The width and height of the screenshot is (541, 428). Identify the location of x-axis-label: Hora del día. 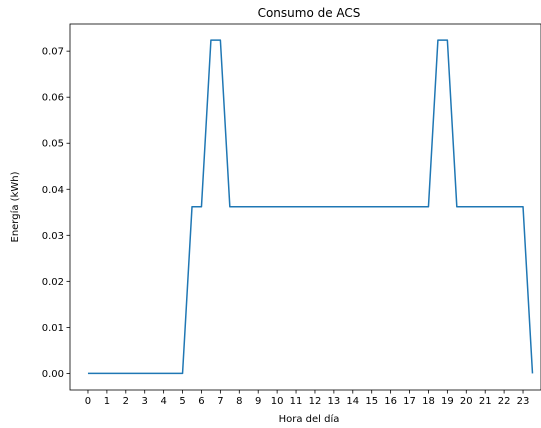
(309, 419).